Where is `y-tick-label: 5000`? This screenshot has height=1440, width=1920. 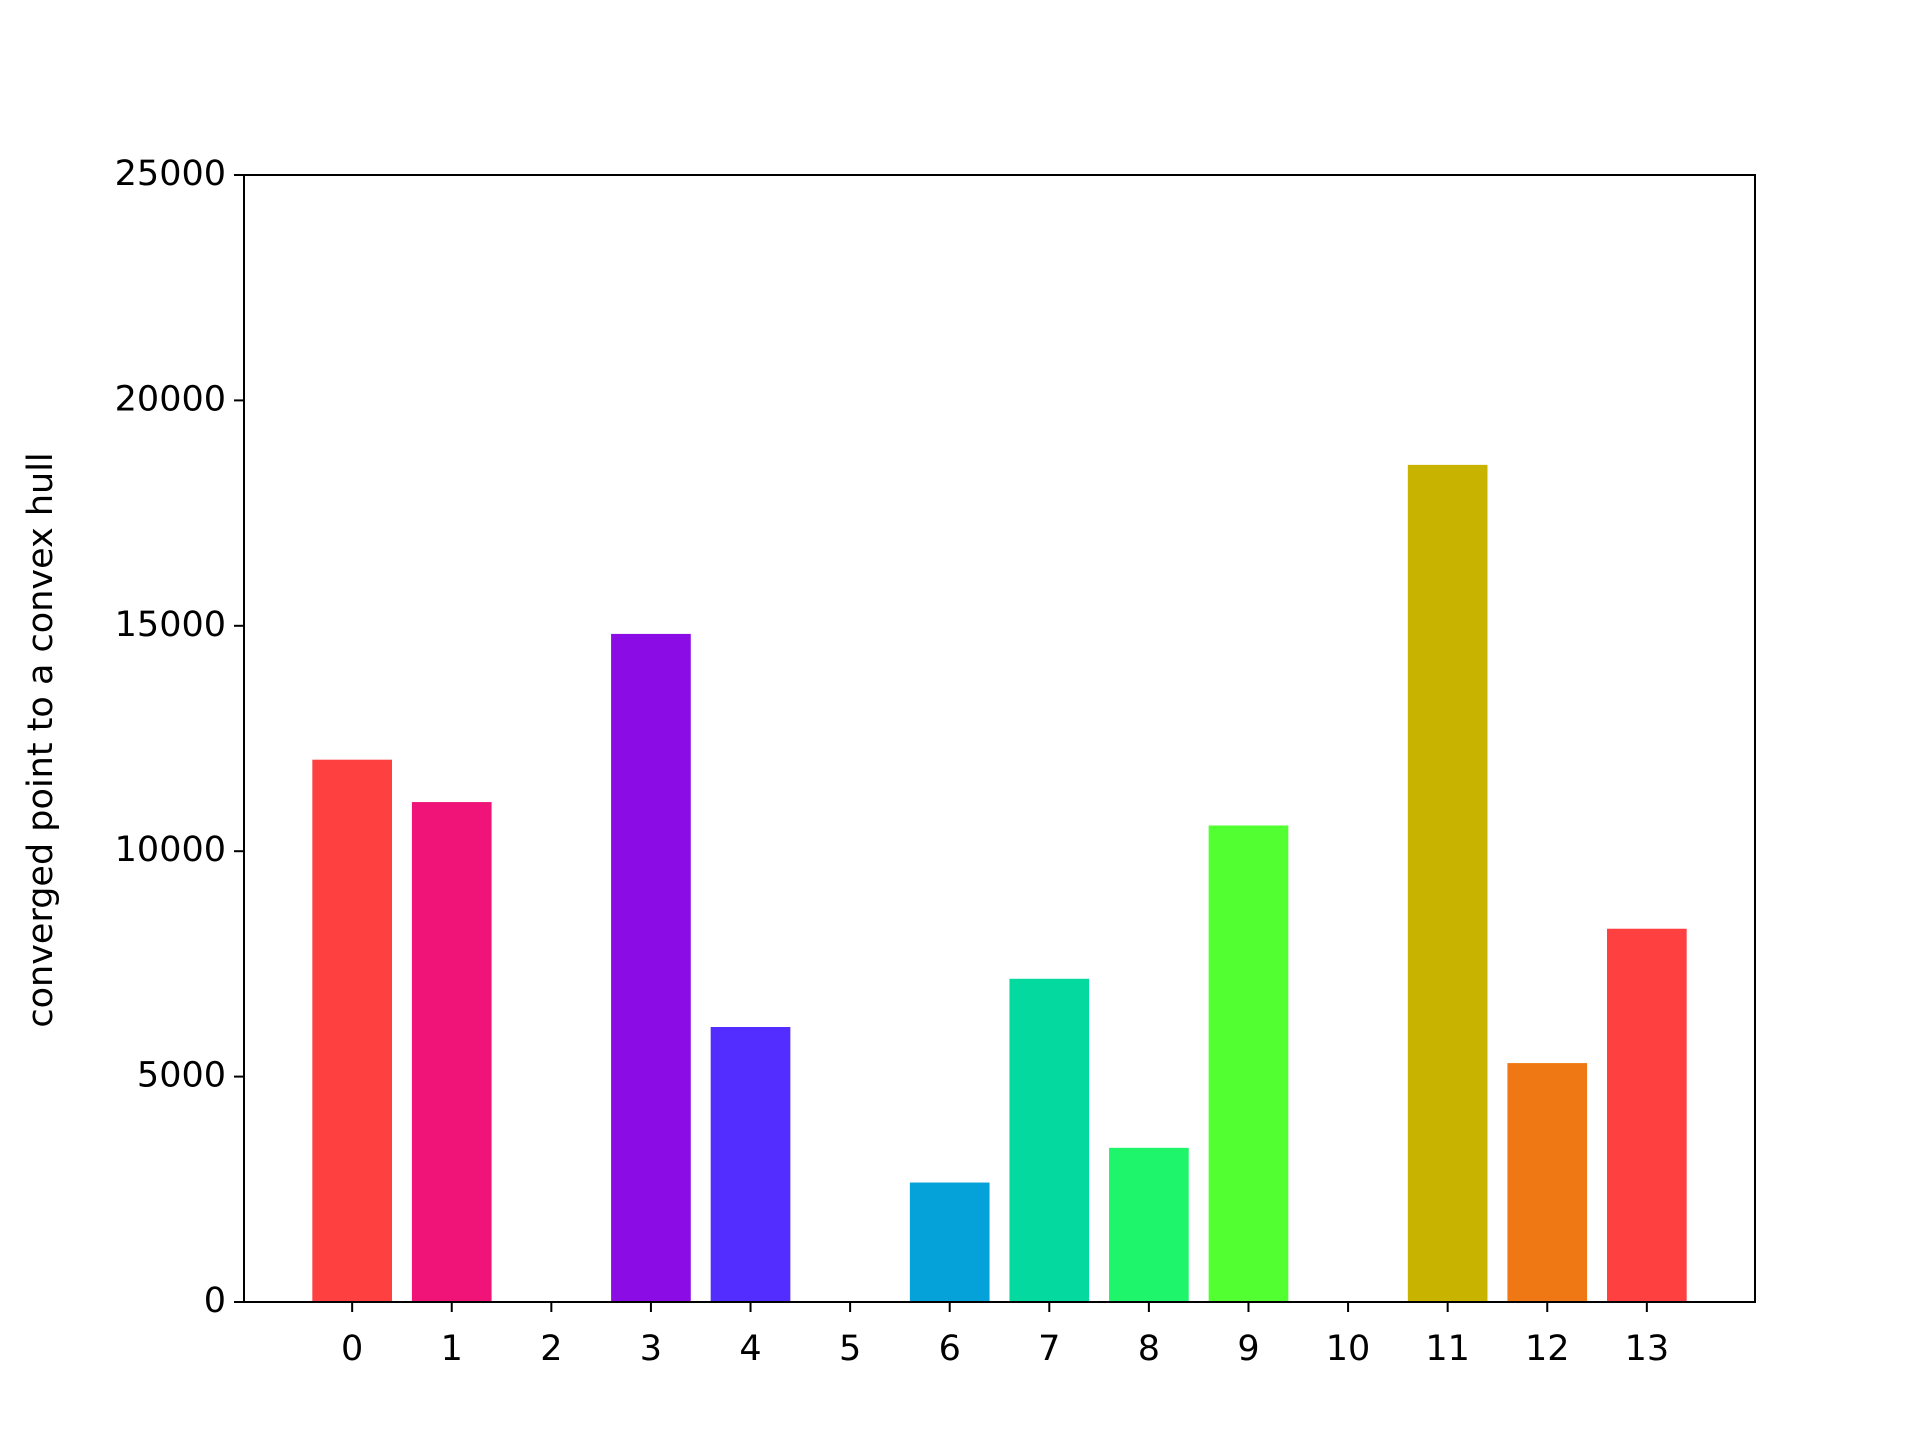
y-tick-label: 5000 is located at coordinates (181, 1076).